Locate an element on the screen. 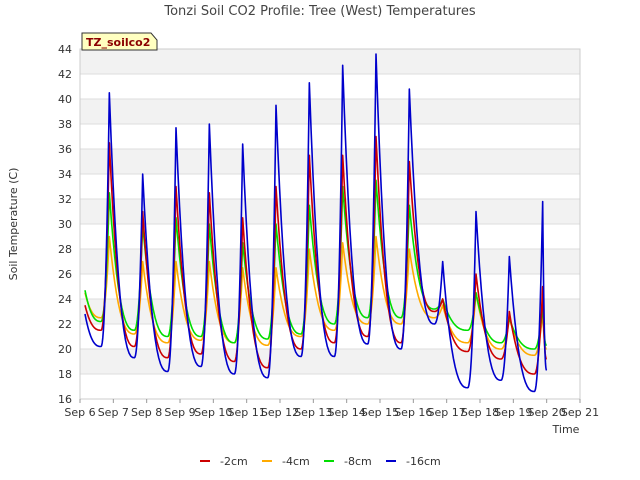 The image size is (640, 480). x-tick-label: Sep 8 is located at coordinates (146, 412).